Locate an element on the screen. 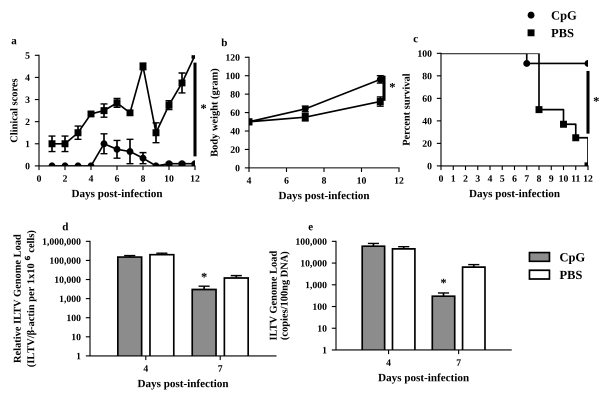 This screenshot has height=395, width=600. chart-title: b is located at coordinates (224, 42).